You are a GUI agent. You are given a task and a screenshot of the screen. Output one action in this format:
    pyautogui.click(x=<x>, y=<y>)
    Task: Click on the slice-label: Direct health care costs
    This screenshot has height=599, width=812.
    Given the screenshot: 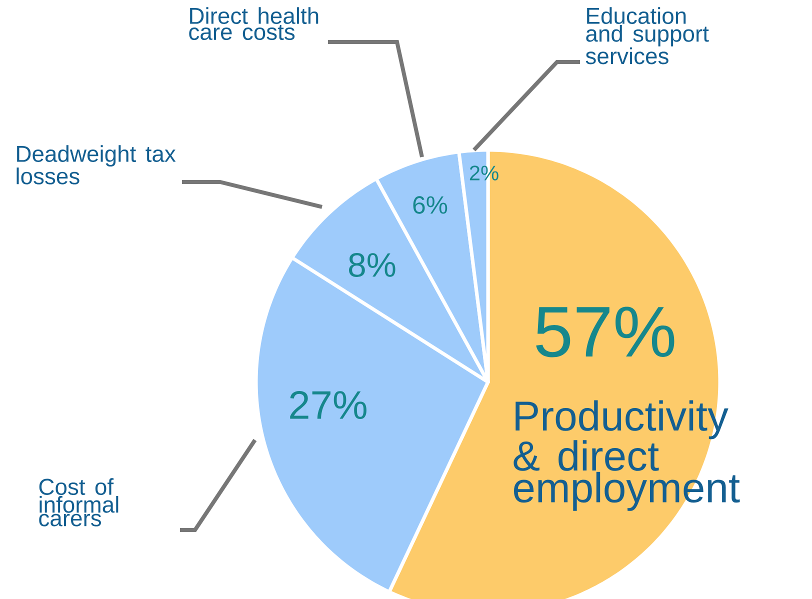 What is the action you would take?
    pyautogui.click(x=253, y=23)
    